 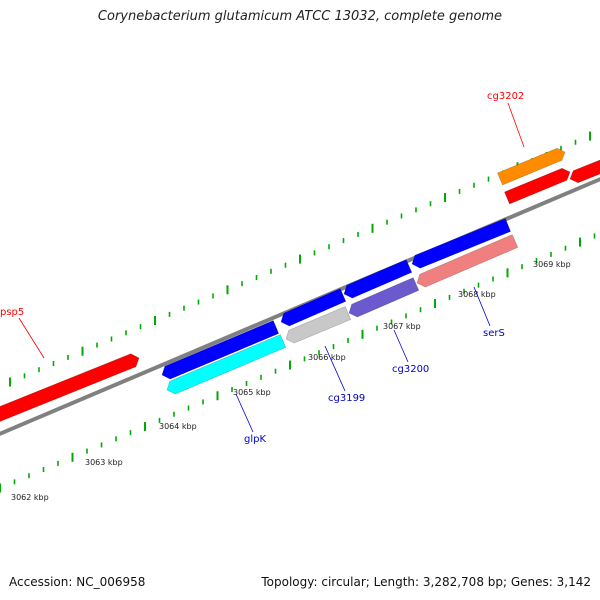 I want to click on tick-label-3064: 3064 kbp, so click(x=178, y=426).